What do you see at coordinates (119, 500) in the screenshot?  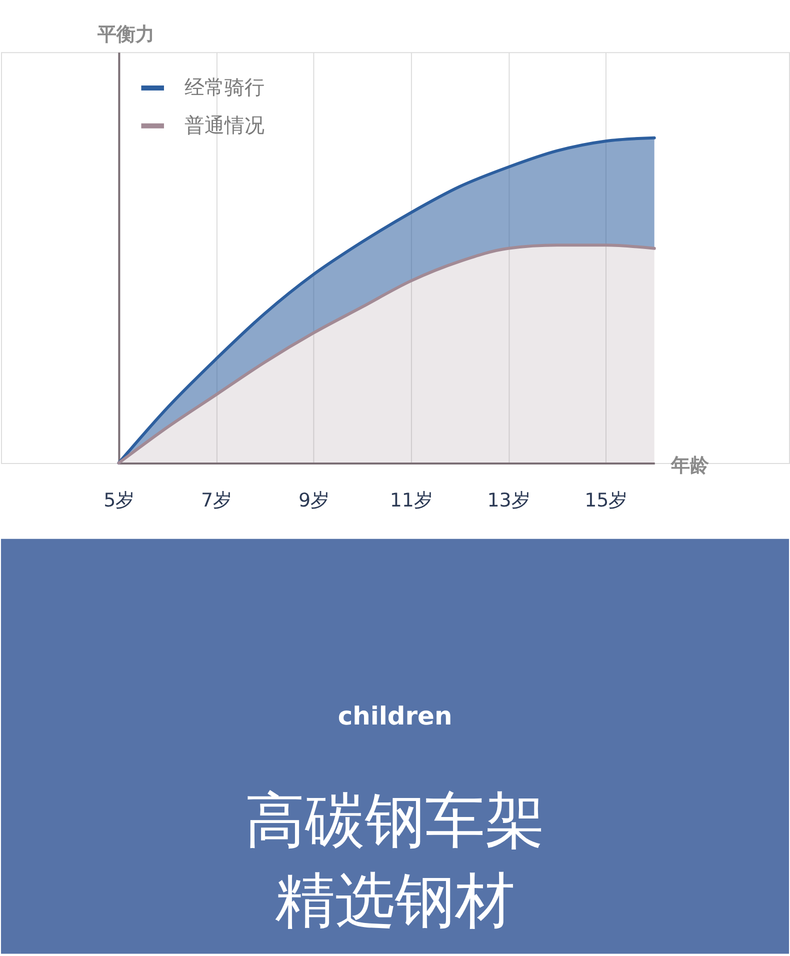 I see `x-tick-label: 5岁` at bounding box center [119, 500].